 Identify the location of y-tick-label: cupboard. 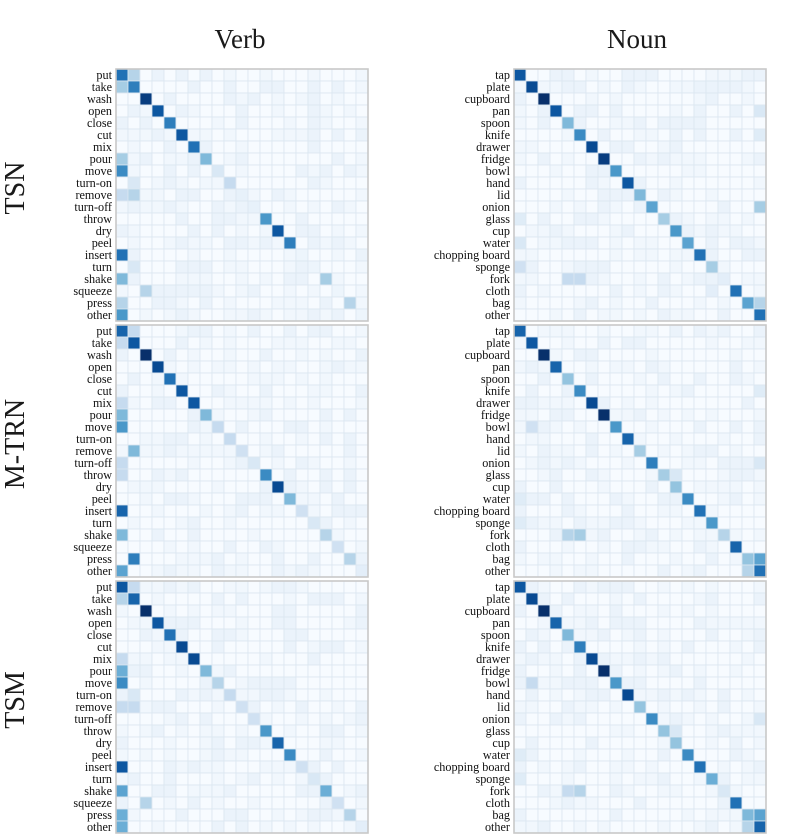
(487, 355).